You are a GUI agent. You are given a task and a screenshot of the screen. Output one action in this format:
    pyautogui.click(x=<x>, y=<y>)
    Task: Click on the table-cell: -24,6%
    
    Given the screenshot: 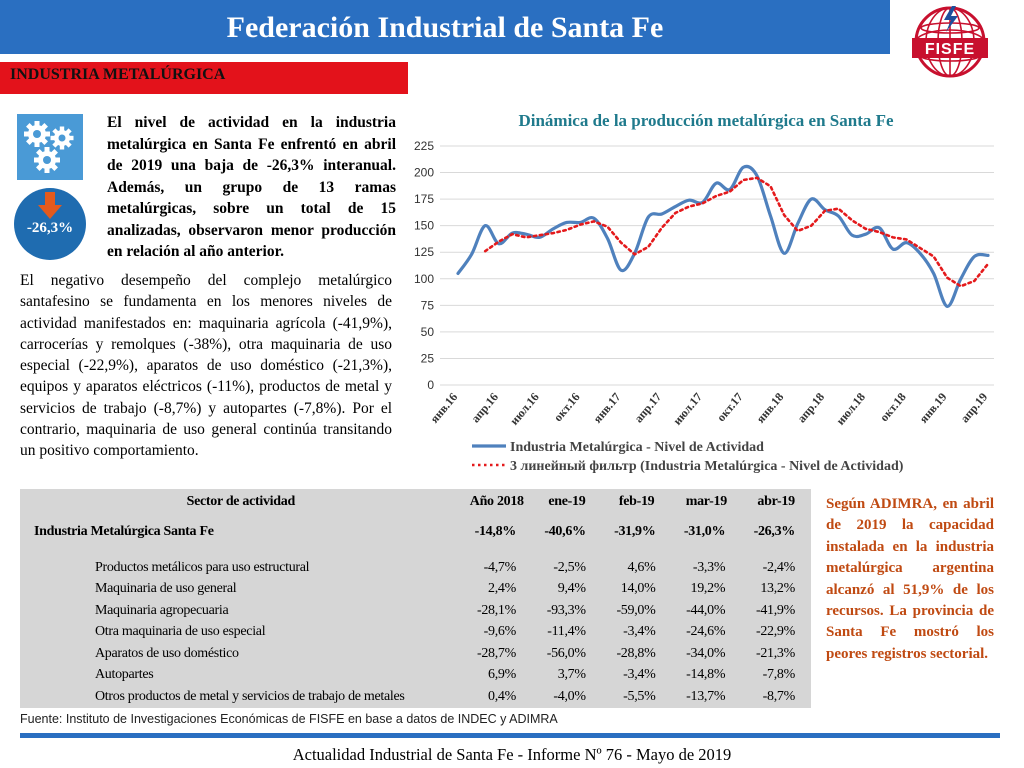 What is the action you would take?
    pyautogui.click(x=706, y=632)
    